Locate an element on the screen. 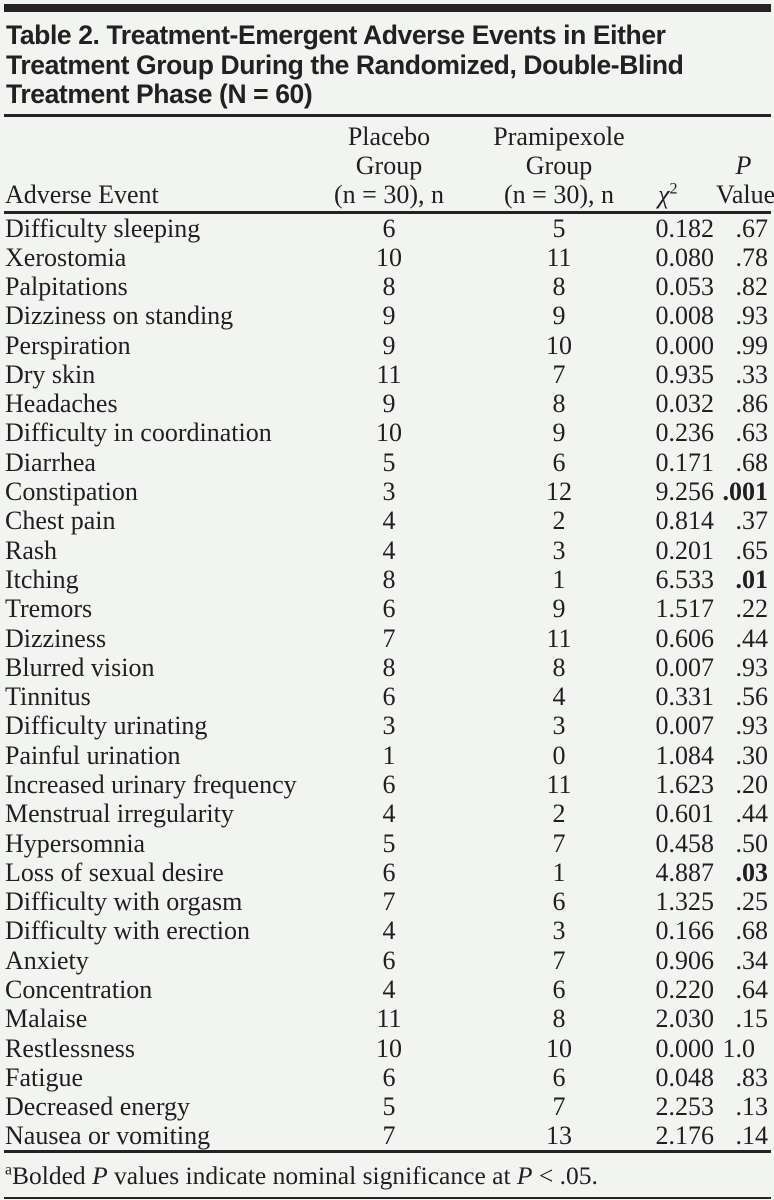 This screenshot has height=1200, width=774. adverse-event-cell: Blurred vision is located at coordinates (80, 667).